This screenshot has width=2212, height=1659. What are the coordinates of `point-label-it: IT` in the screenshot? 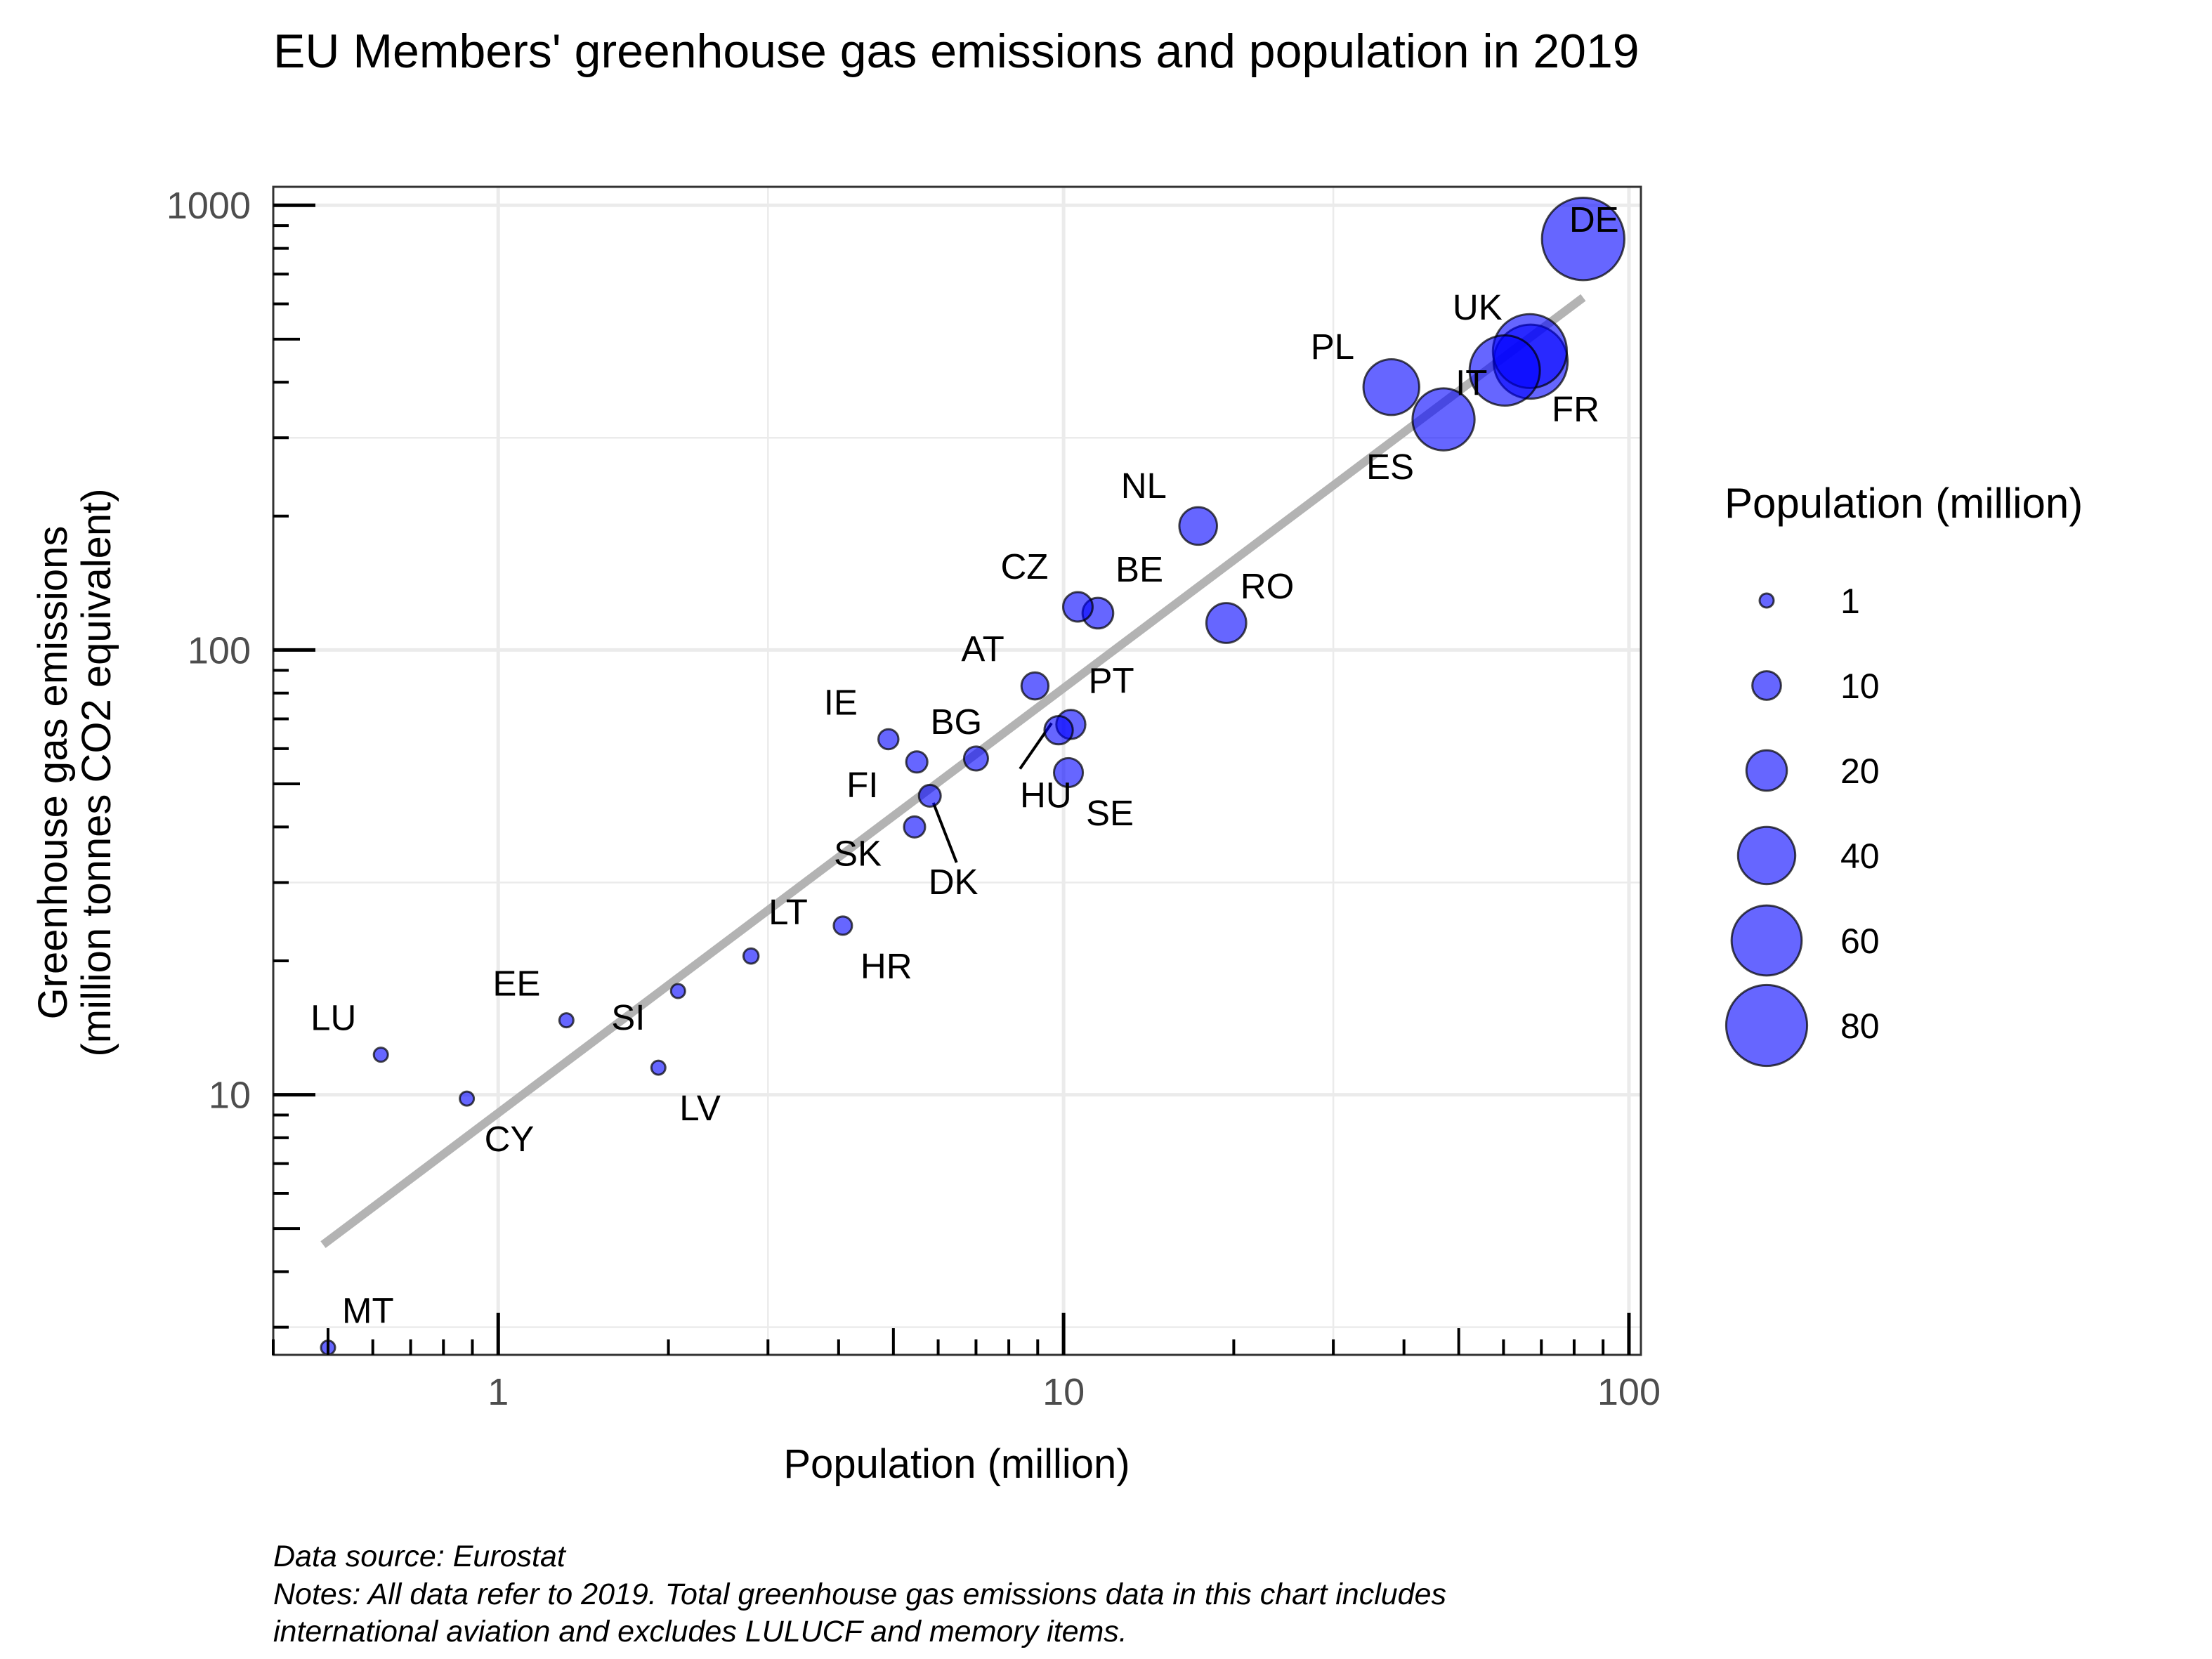 It's located at (1471, 383).